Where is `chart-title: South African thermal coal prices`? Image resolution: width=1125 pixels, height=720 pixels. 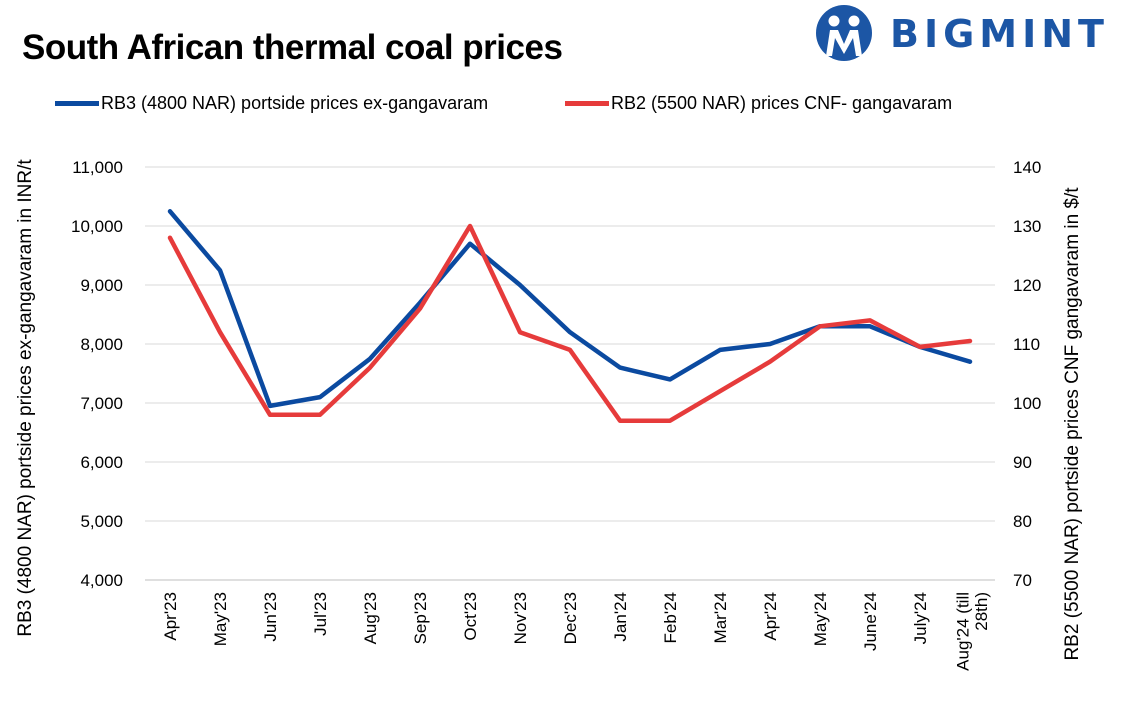
chart-title: South African thermal coal prices is located at coordinates (292, 47).